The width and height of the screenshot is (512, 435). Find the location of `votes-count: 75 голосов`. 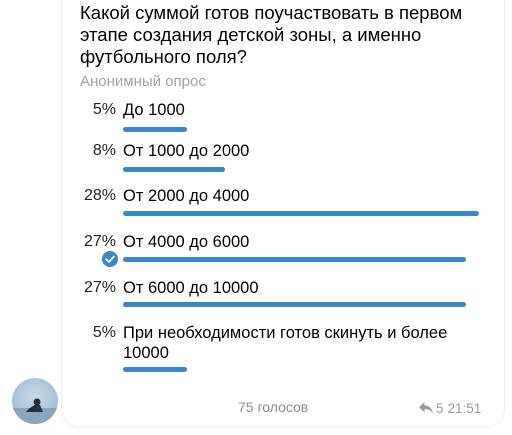

votes-count: 75 голосов is located at coordinates (273, 407).